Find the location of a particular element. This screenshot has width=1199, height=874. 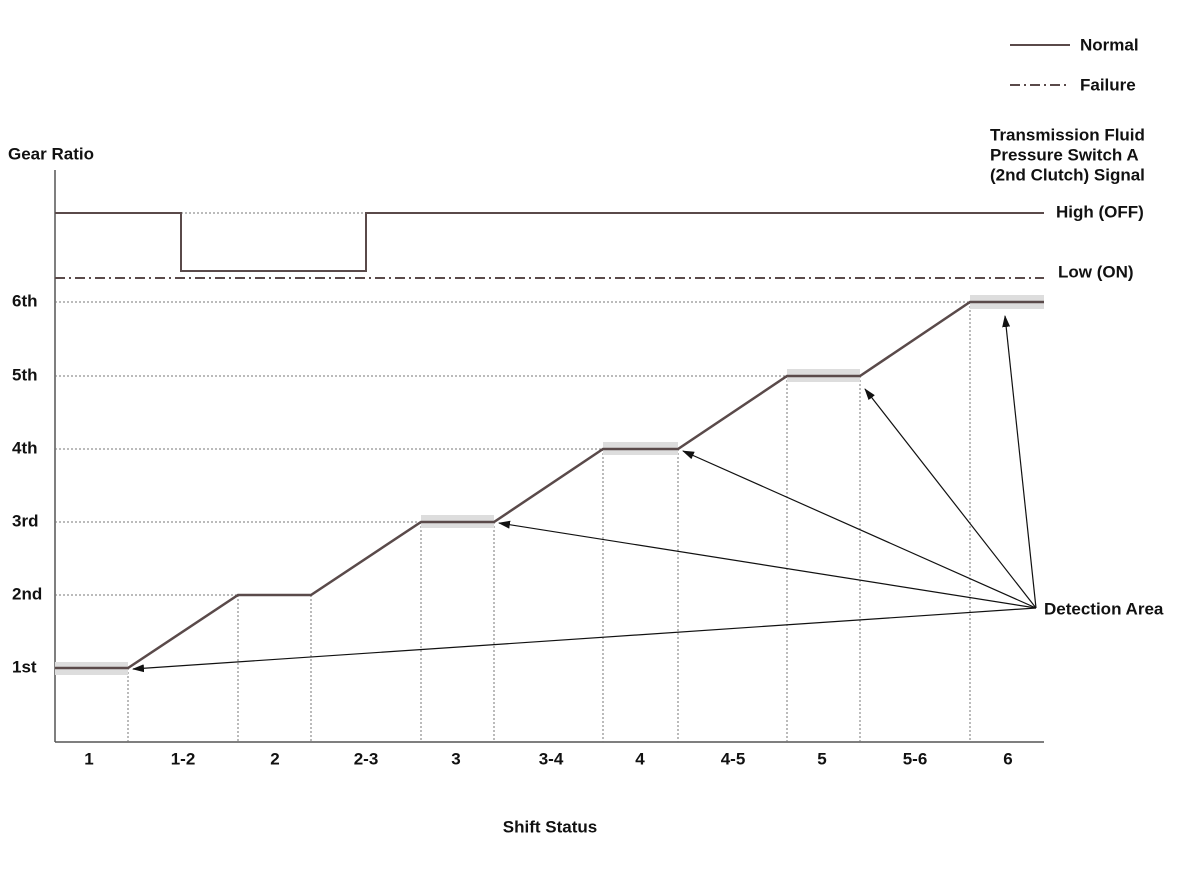

x-label: 2-3 is located at coordinates (366, 758).